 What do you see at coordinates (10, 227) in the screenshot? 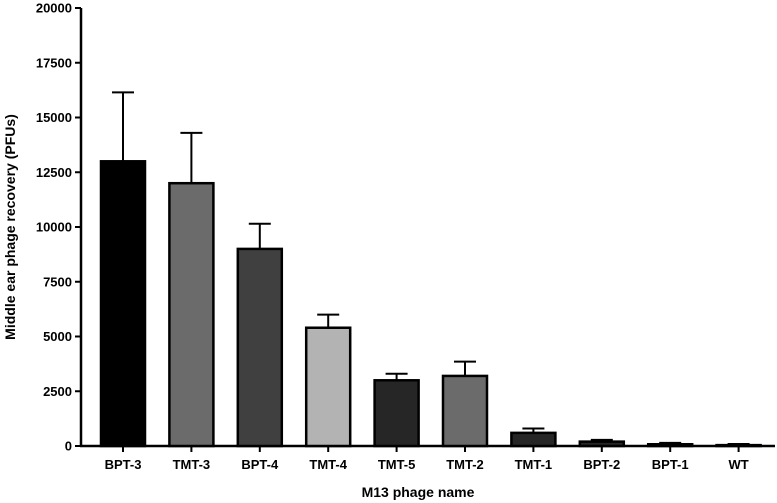
I see `y-axis-title: Middle ear phage recovery (PFUs)` at bounding box center [10, 227].